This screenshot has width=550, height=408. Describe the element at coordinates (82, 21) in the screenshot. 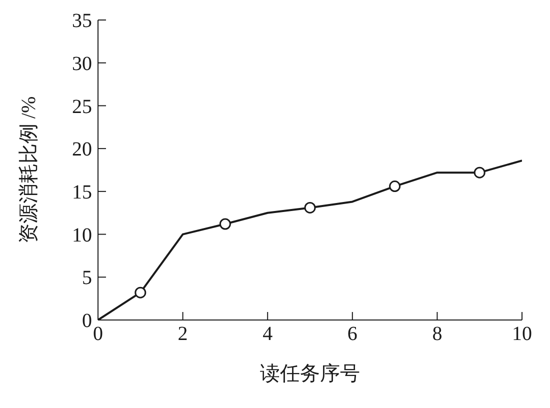

I see `y-tick-label: 35` at that location.